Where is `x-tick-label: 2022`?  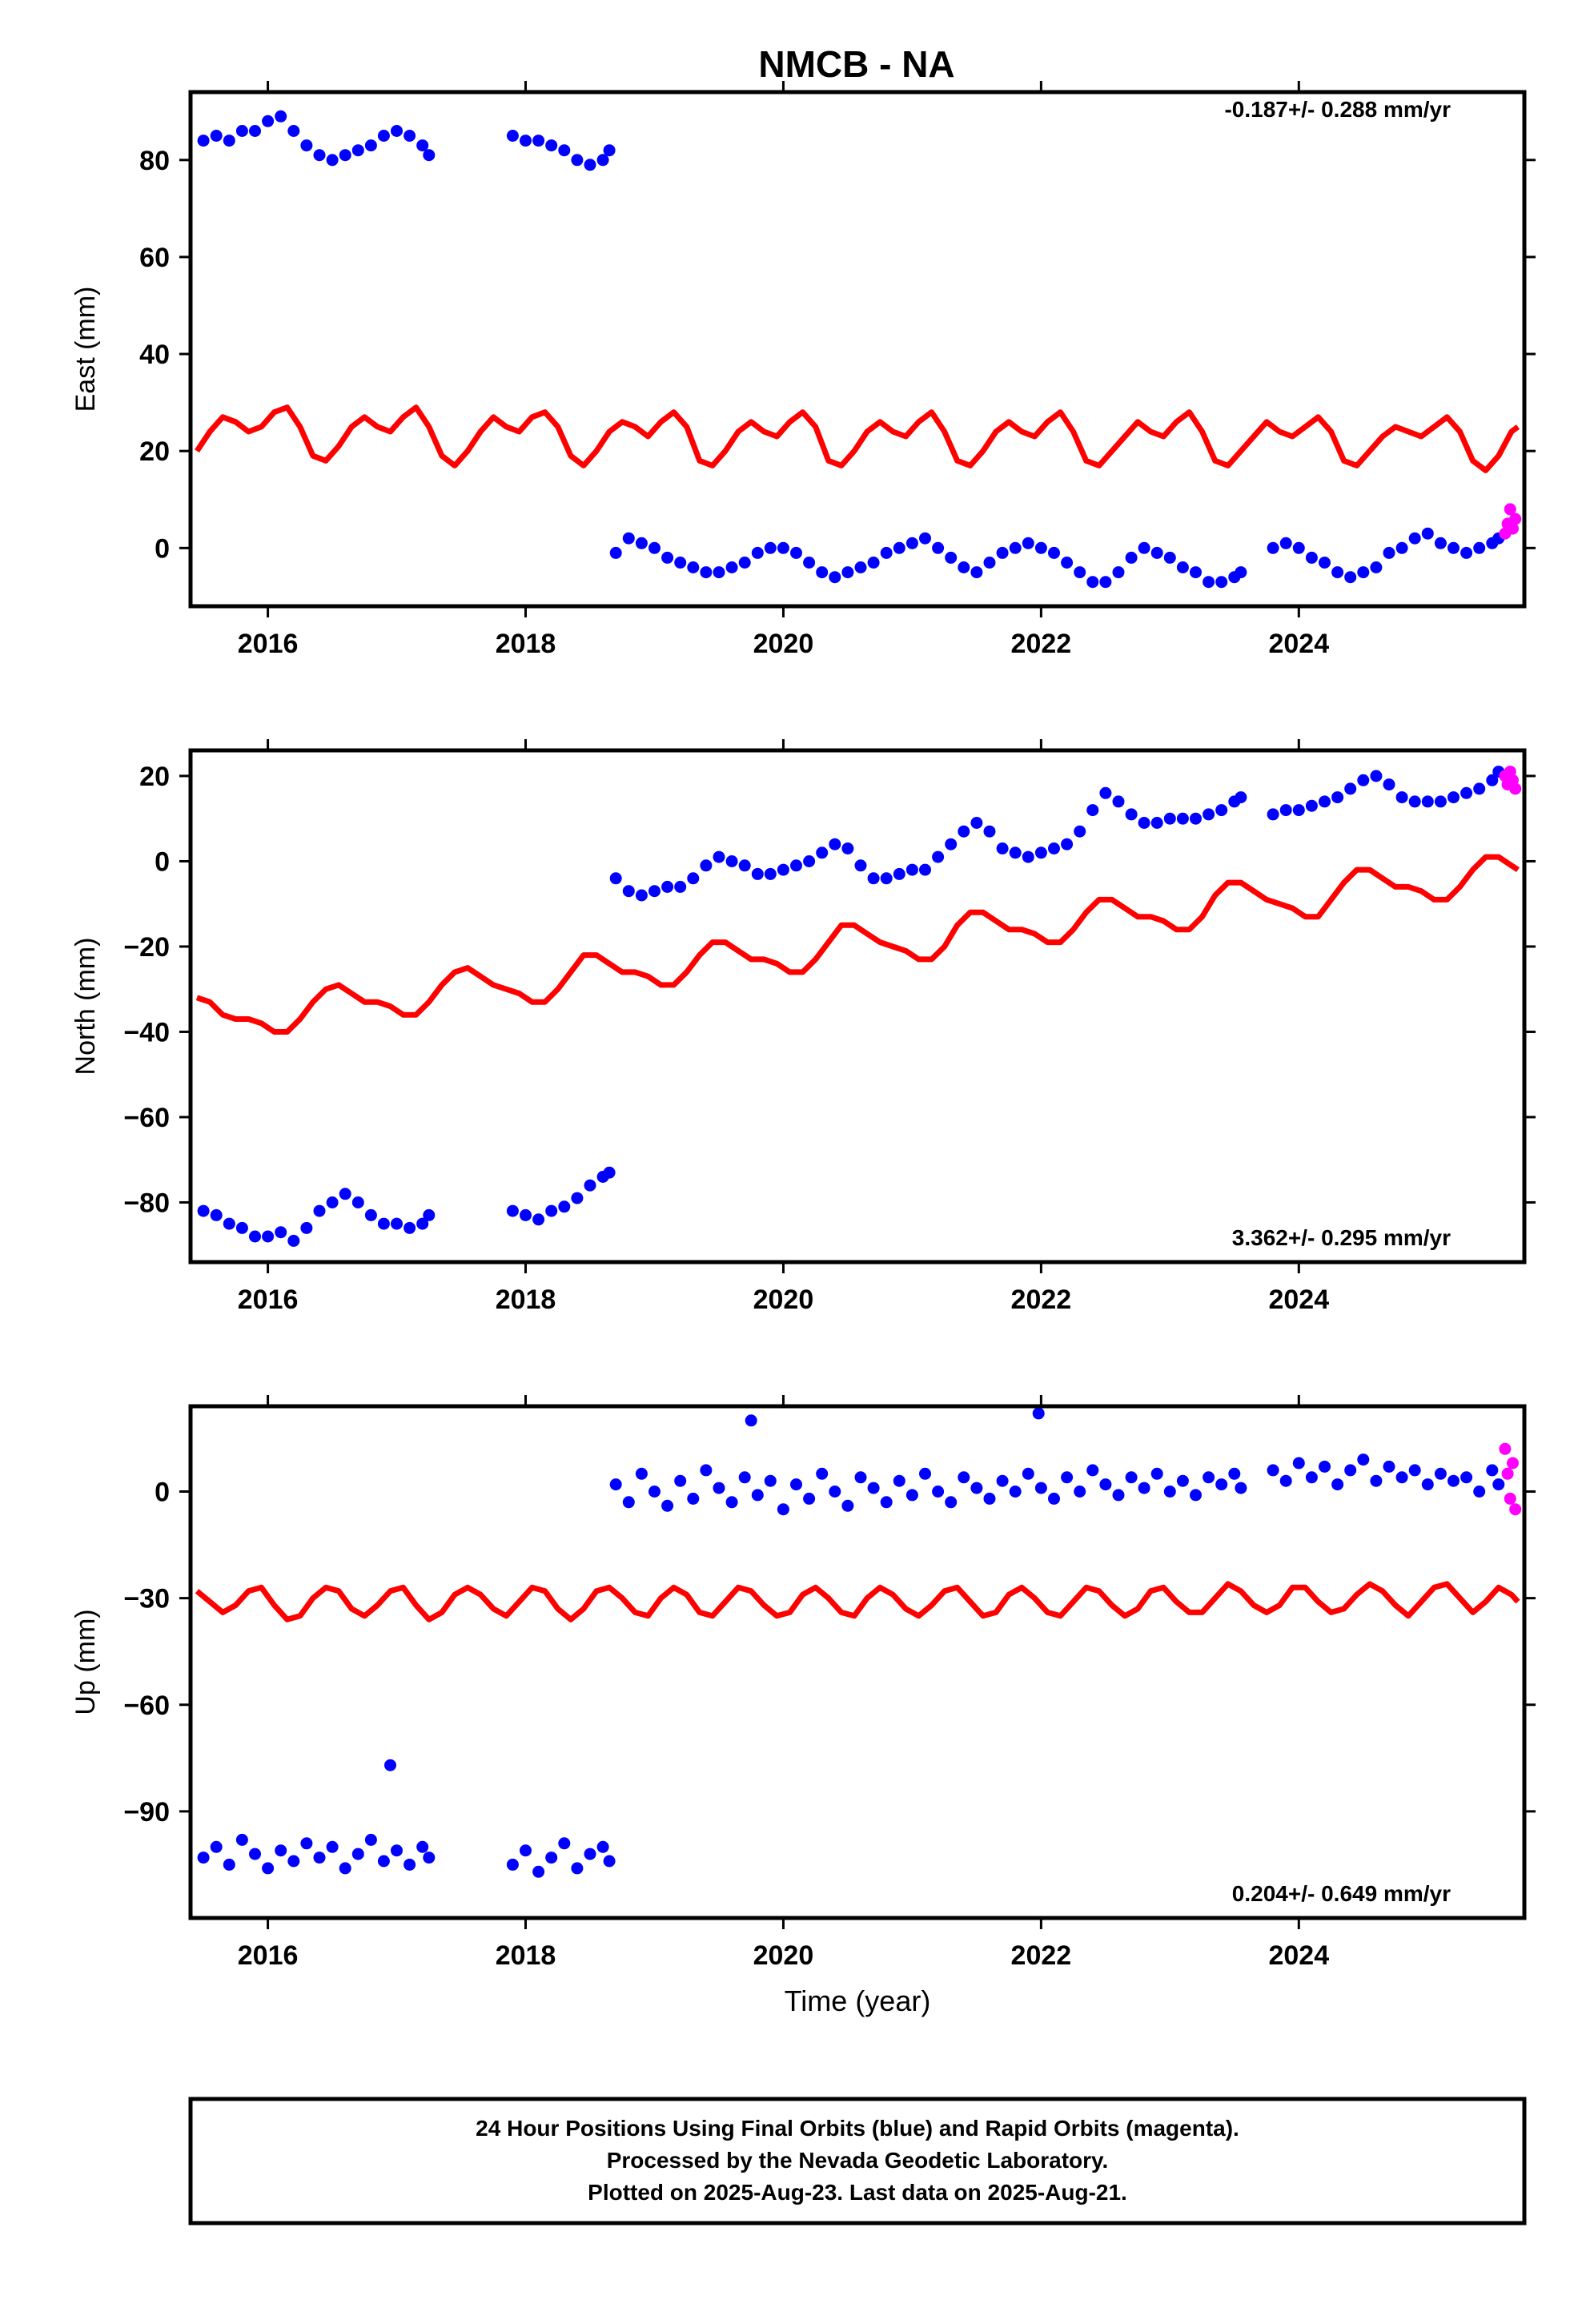 x-tick-label: 2022 is located at coordinates (1041, 644).